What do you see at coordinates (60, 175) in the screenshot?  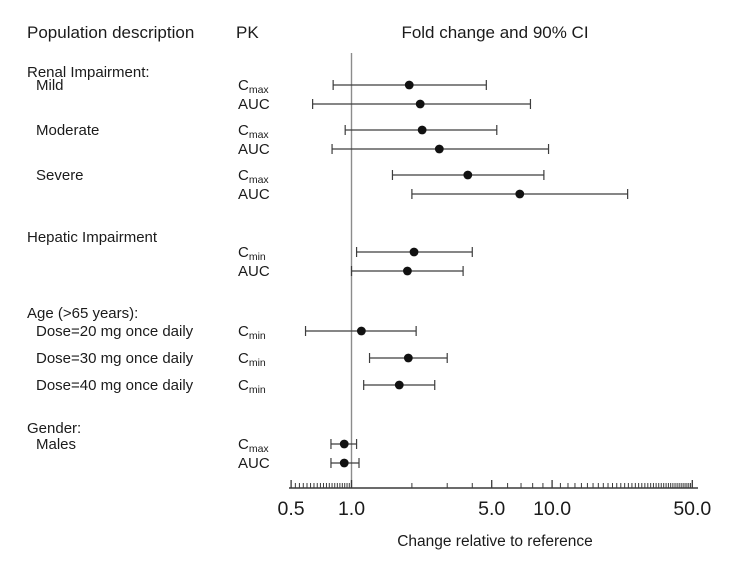 I see `population-label: Severe` at bounding box center [60, 175].